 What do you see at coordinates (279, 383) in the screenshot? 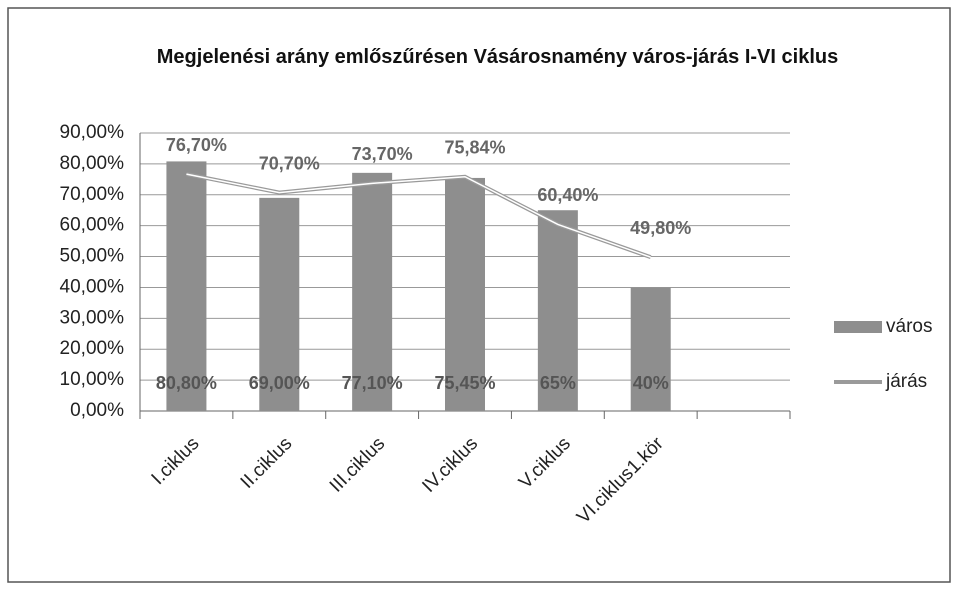
I see `data-label: 69,00%` at bounding box center [279, 383].